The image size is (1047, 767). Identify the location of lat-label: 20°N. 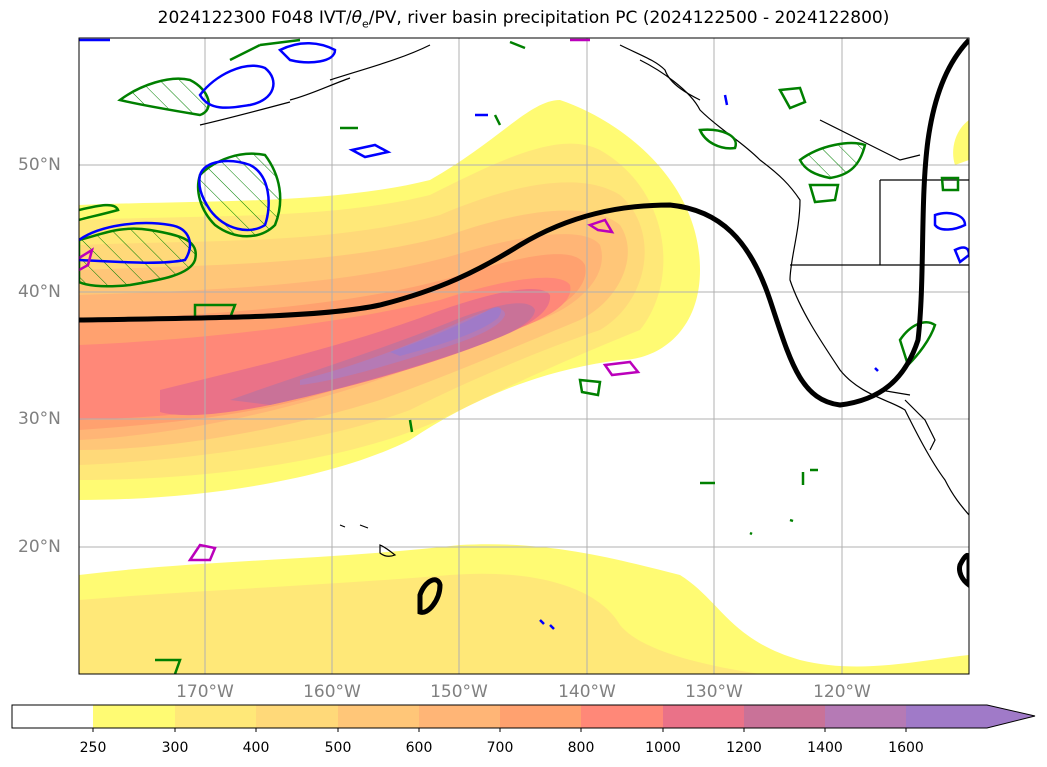
(39, 547).